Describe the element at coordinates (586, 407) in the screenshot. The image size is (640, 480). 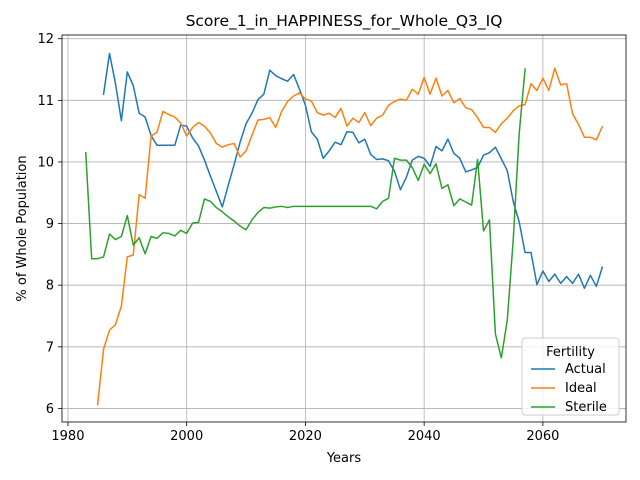
I see `legend-entry-sterile: Sterile` at that location.